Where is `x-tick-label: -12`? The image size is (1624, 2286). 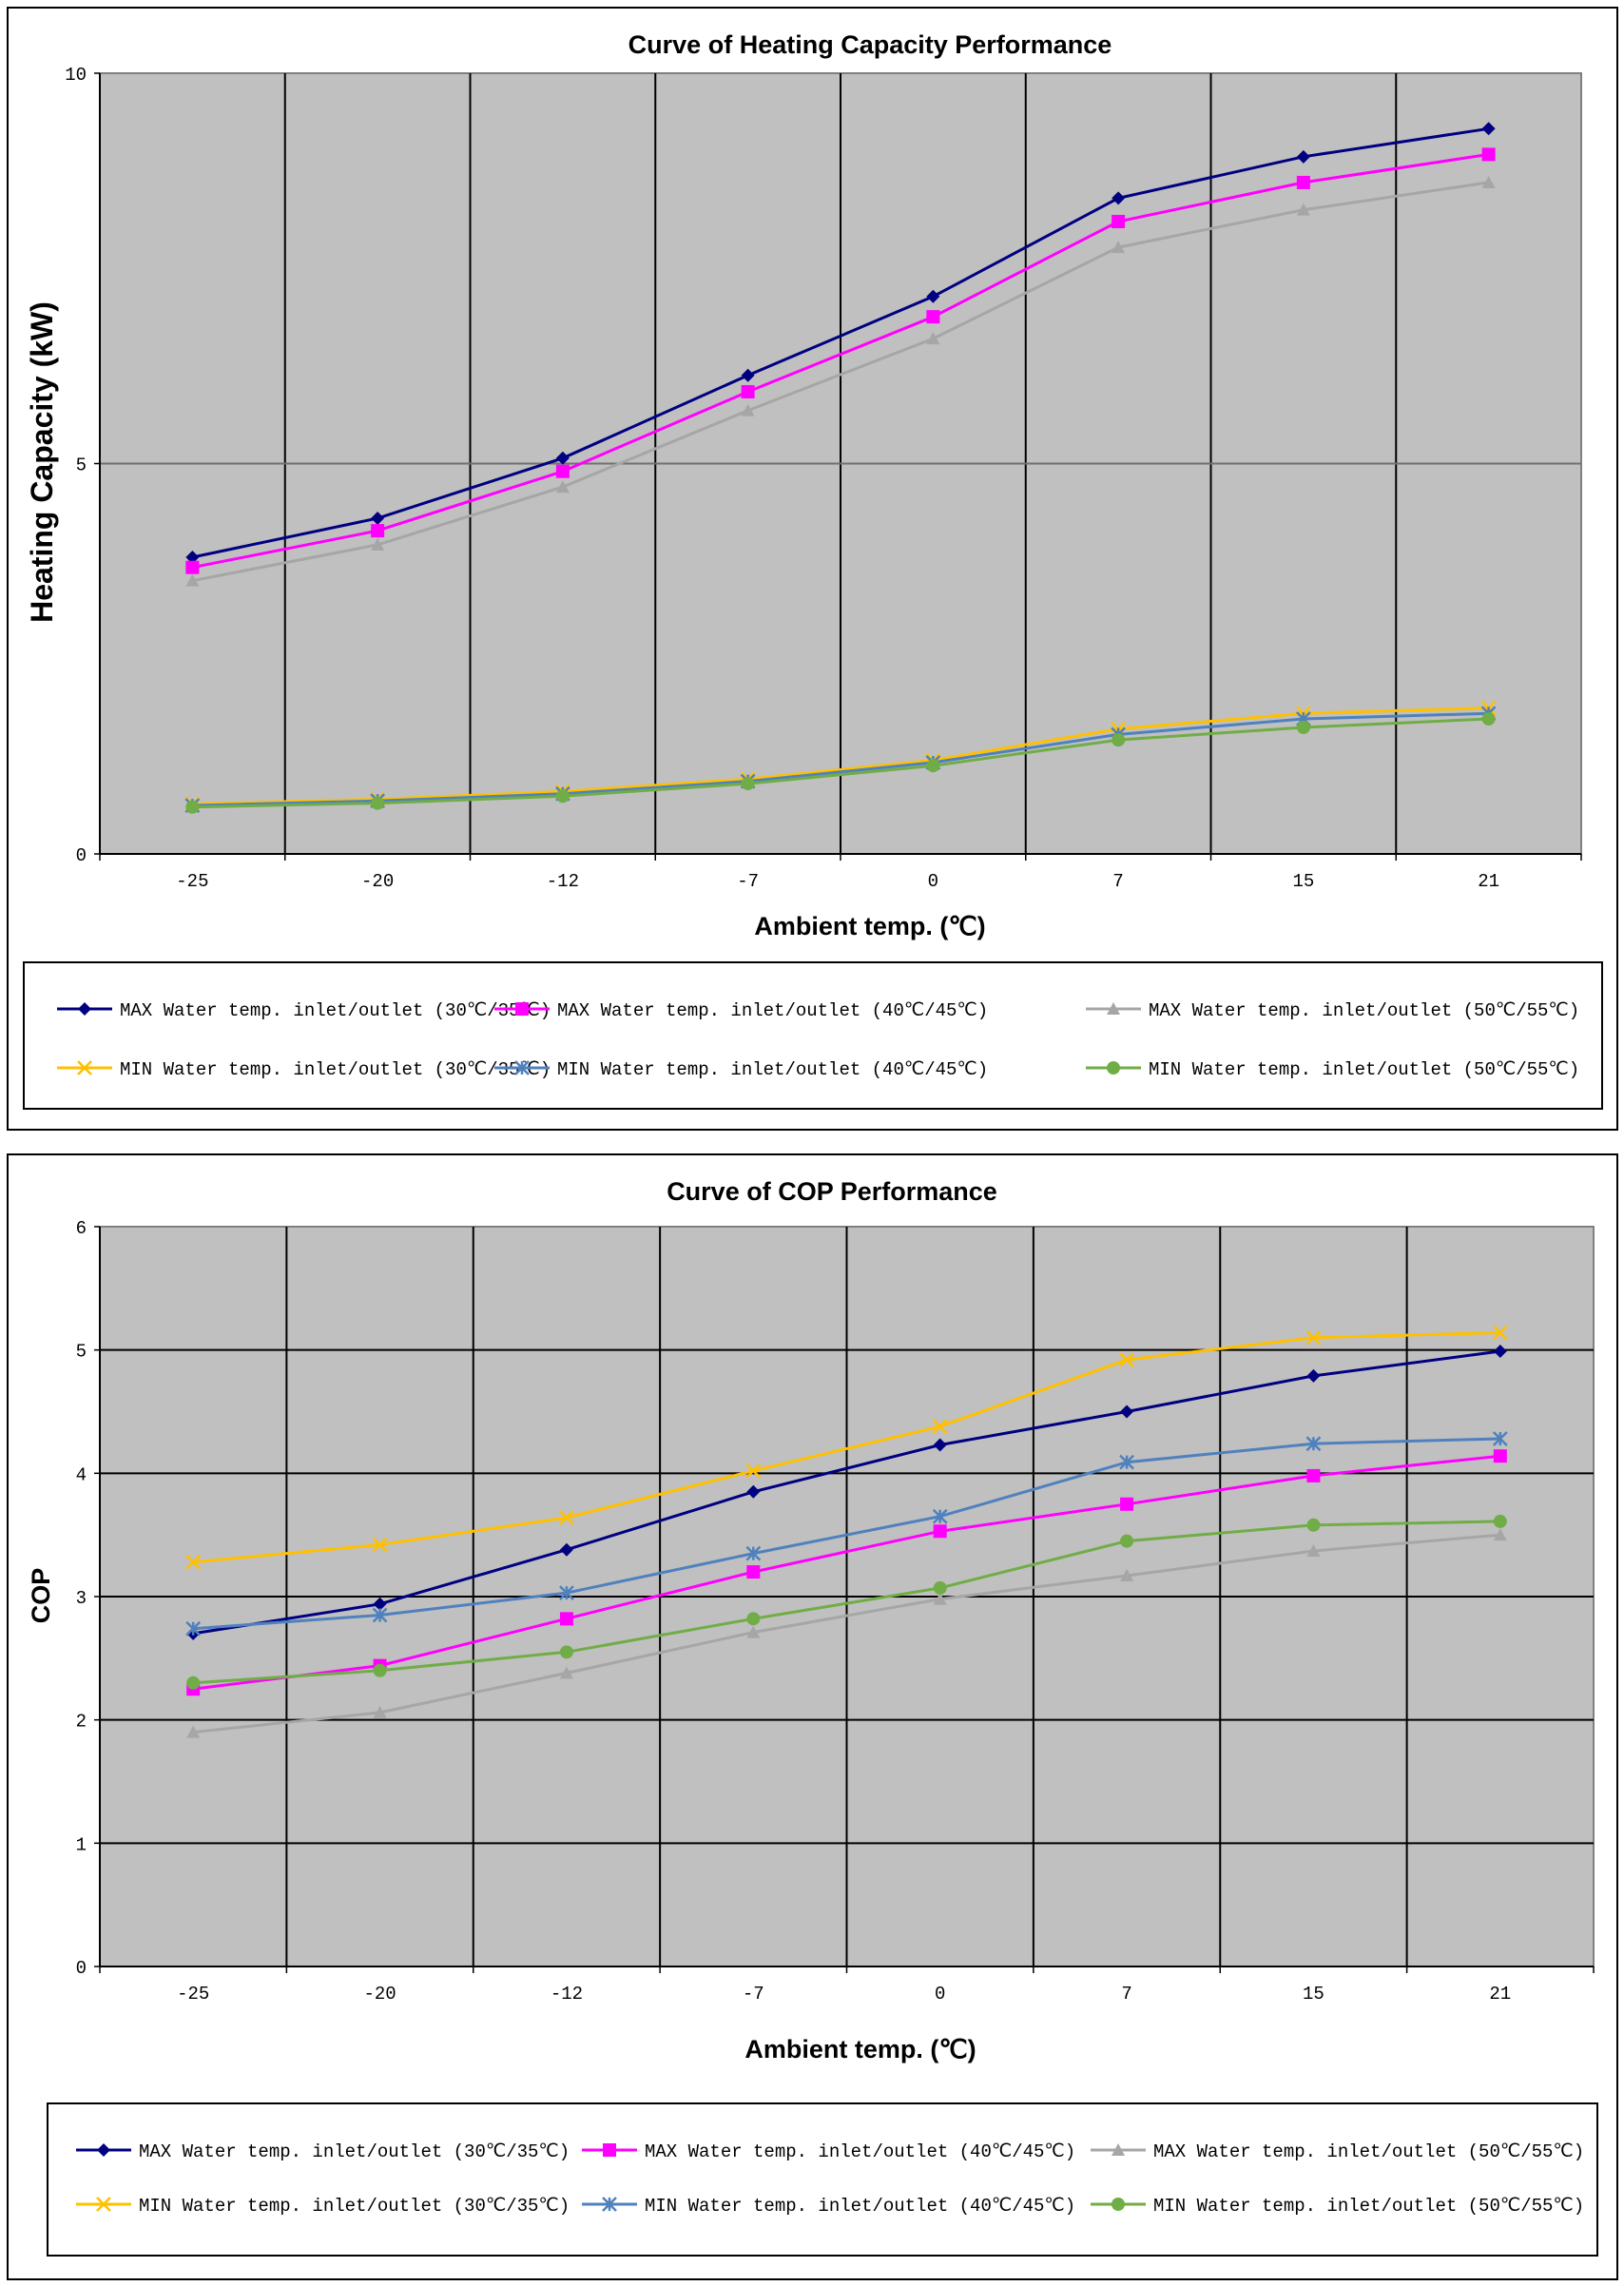
x-tick-label: -12 is located at coordinates (563, 881).